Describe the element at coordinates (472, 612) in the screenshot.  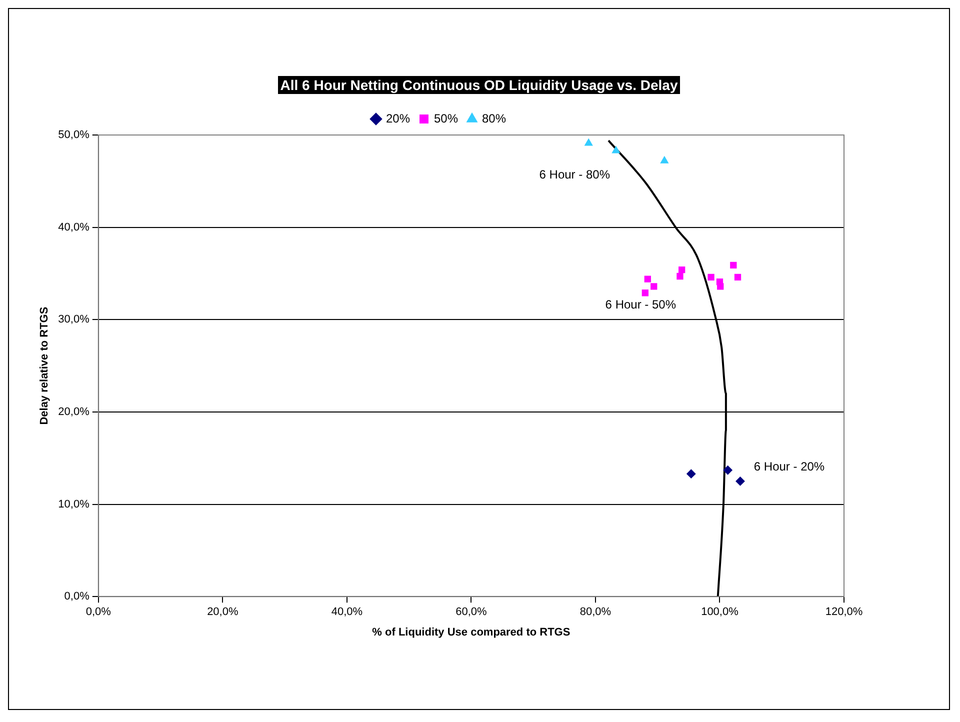
I see `x-tick-label: 60,0%` at that location.